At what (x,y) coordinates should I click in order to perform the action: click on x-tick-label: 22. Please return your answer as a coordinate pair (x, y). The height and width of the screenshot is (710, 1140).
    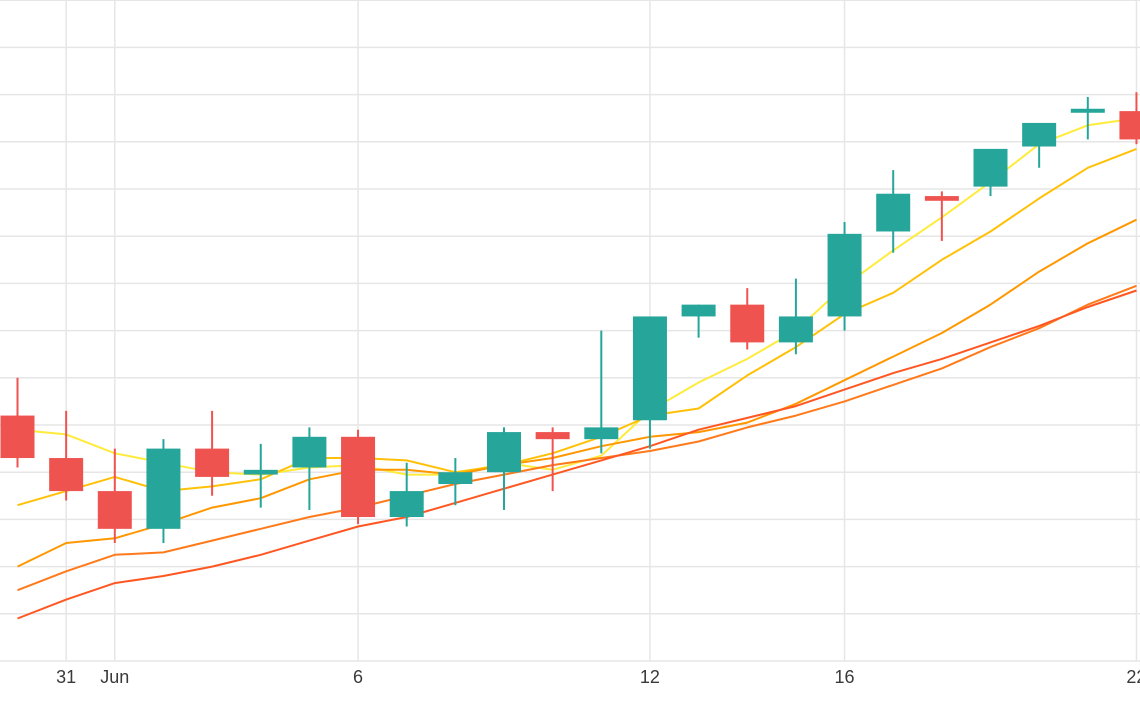
    Looking at the image, I should click on (1133, 677).